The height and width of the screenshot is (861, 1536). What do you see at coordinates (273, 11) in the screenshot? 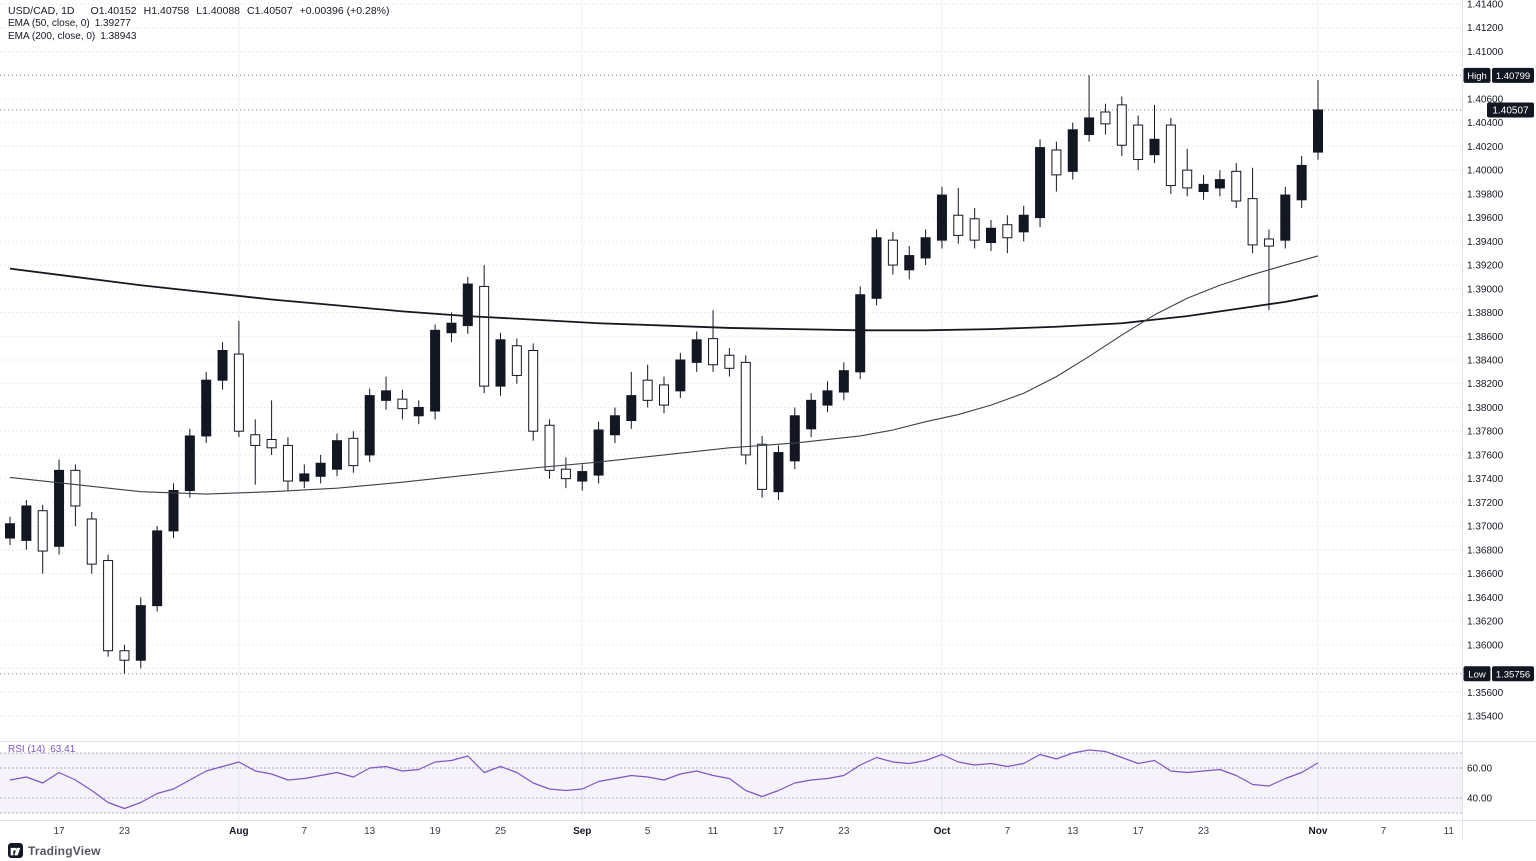
I see `close-value: 1.40507` at bounding box center [273, 11].